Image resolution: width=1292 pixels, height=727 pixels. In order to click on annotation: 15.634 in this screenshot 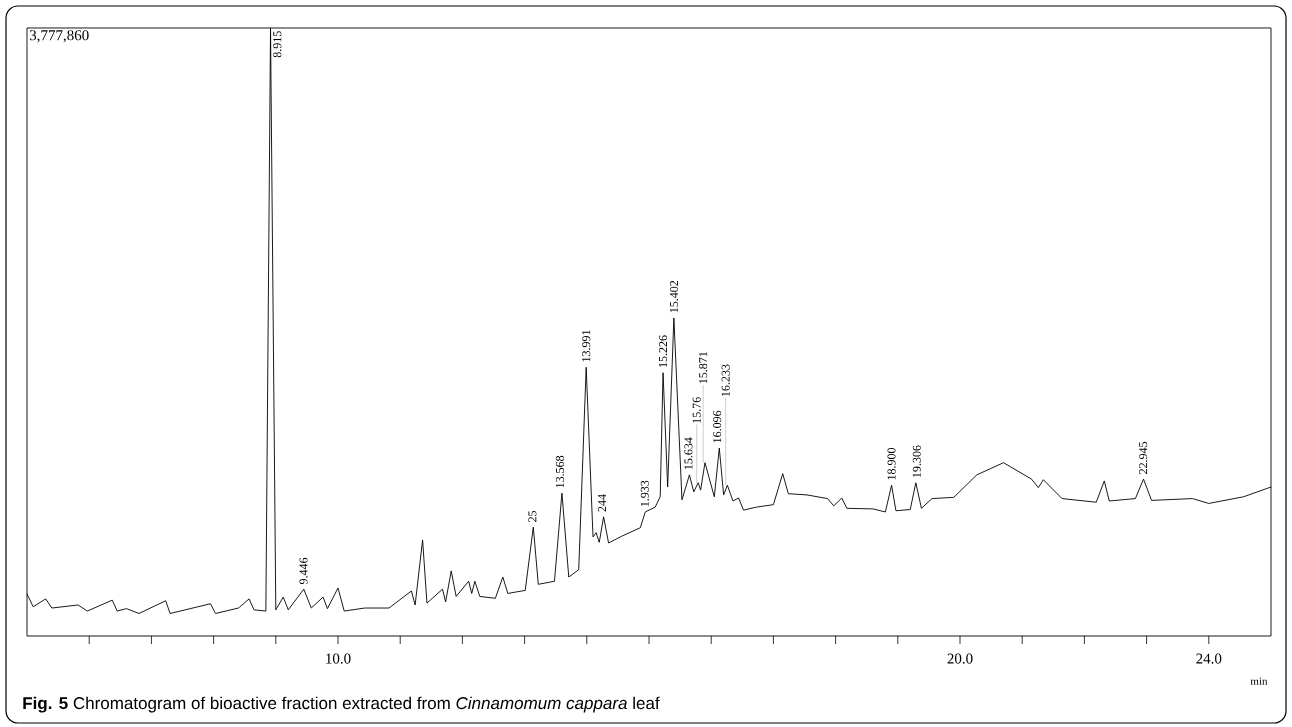, I will do `click(688, 453)`.